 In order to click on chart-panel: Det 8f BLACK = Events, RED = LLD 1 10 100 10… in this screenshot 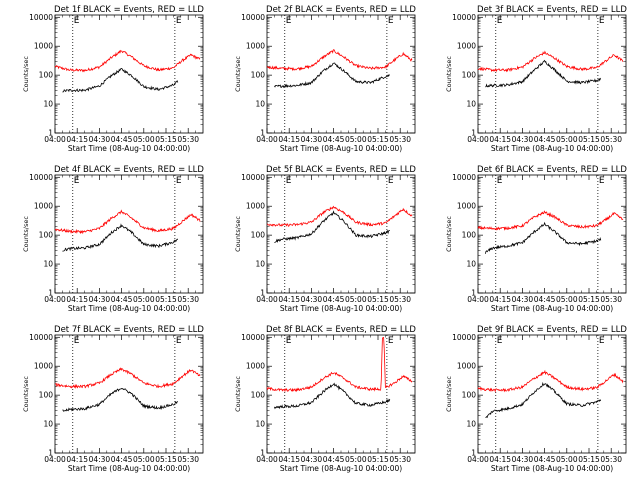, I will do `click(325, 399)`.